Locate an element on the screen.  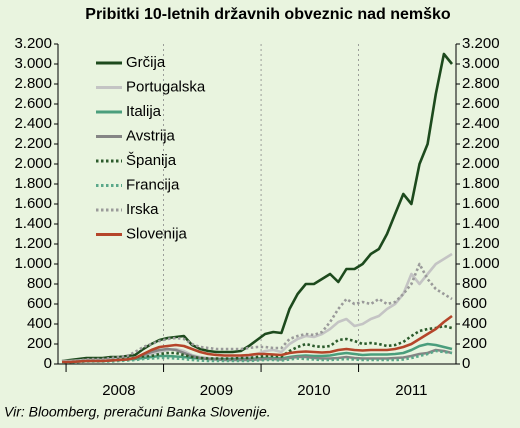
y2-tick-label: 2.200 is located at coordinates (481, 143).